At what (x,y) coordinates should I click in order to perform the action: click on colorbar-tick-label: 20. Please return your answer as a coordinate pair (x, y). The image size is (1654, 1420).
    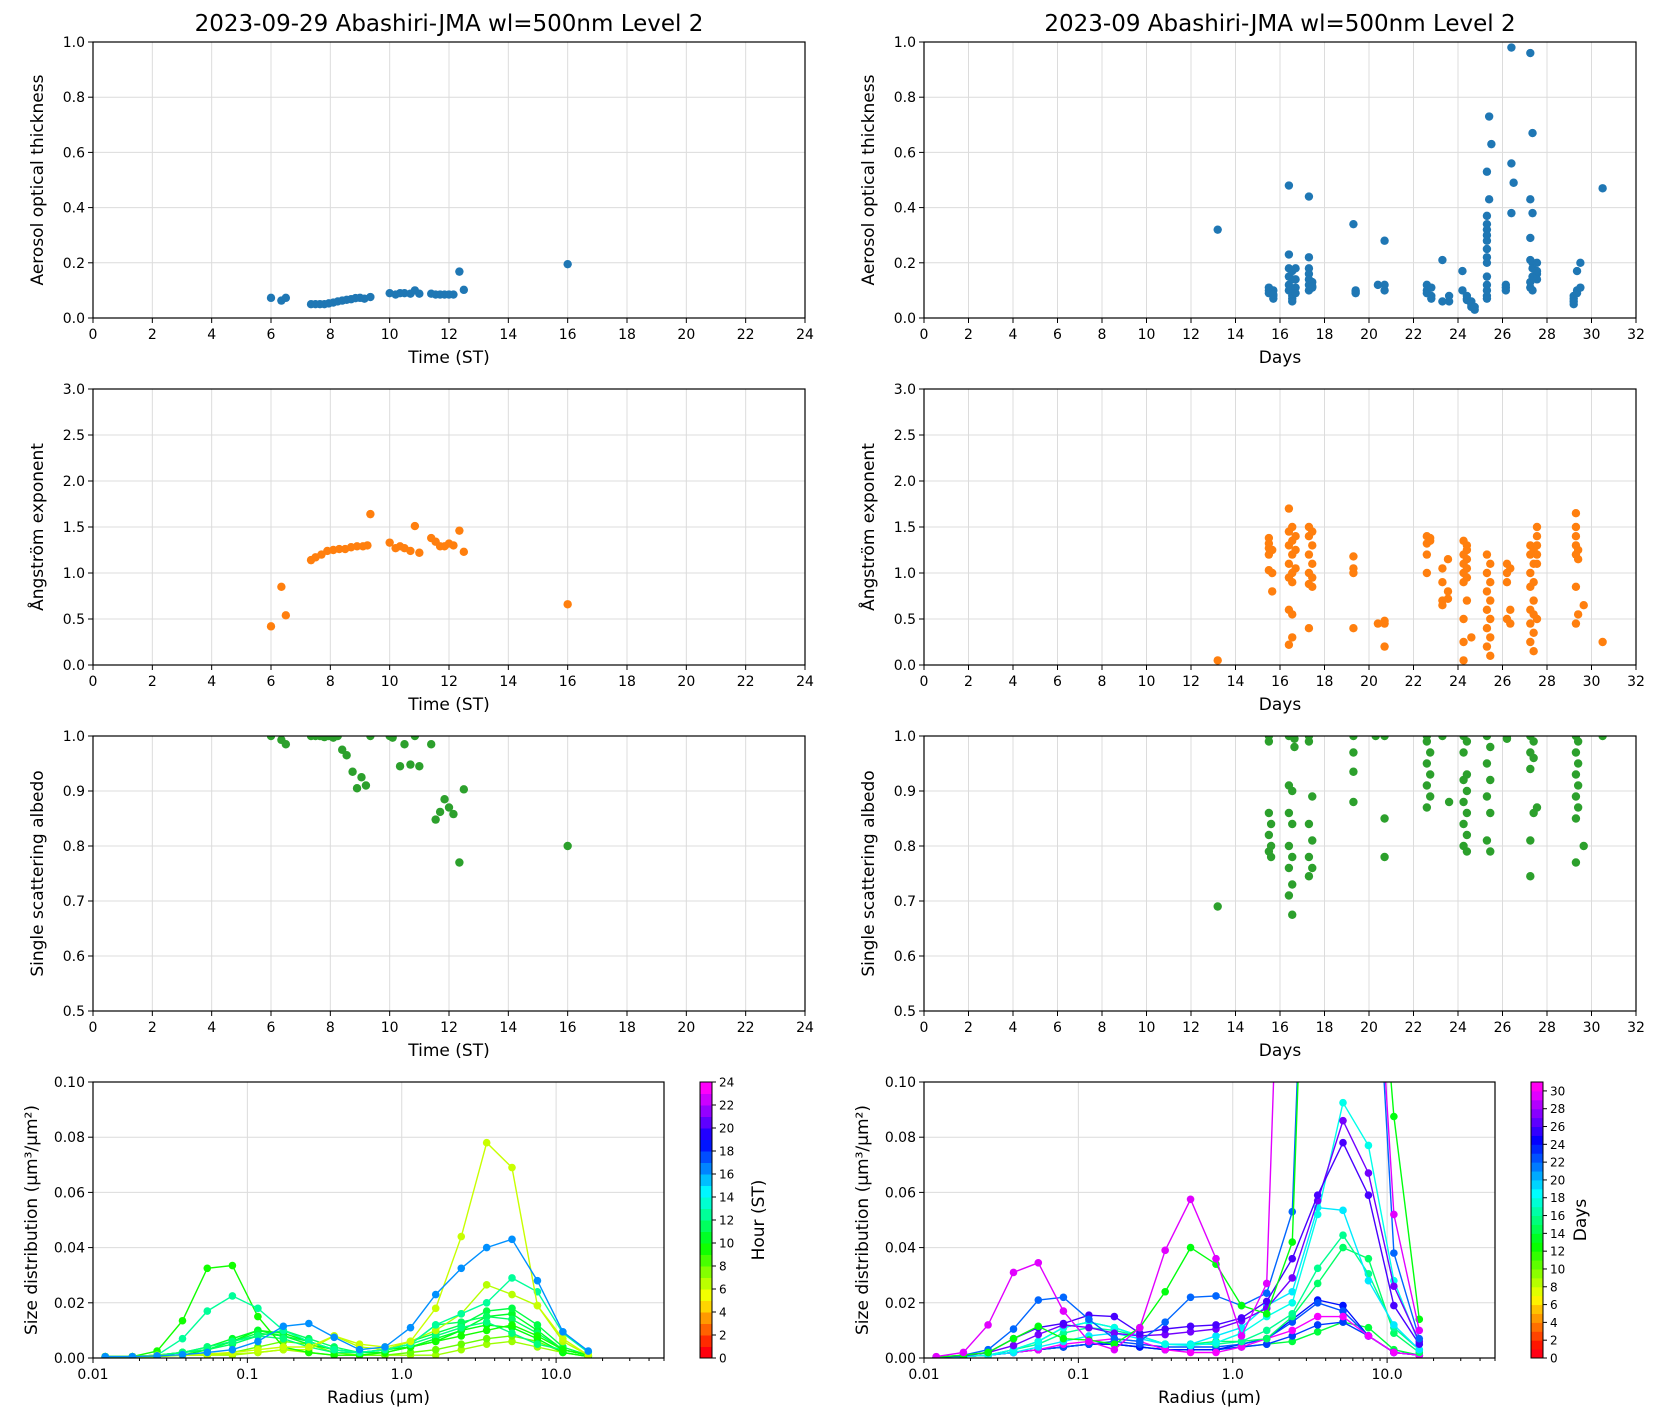
    Looking at the image, I should click on (1557, 1180).